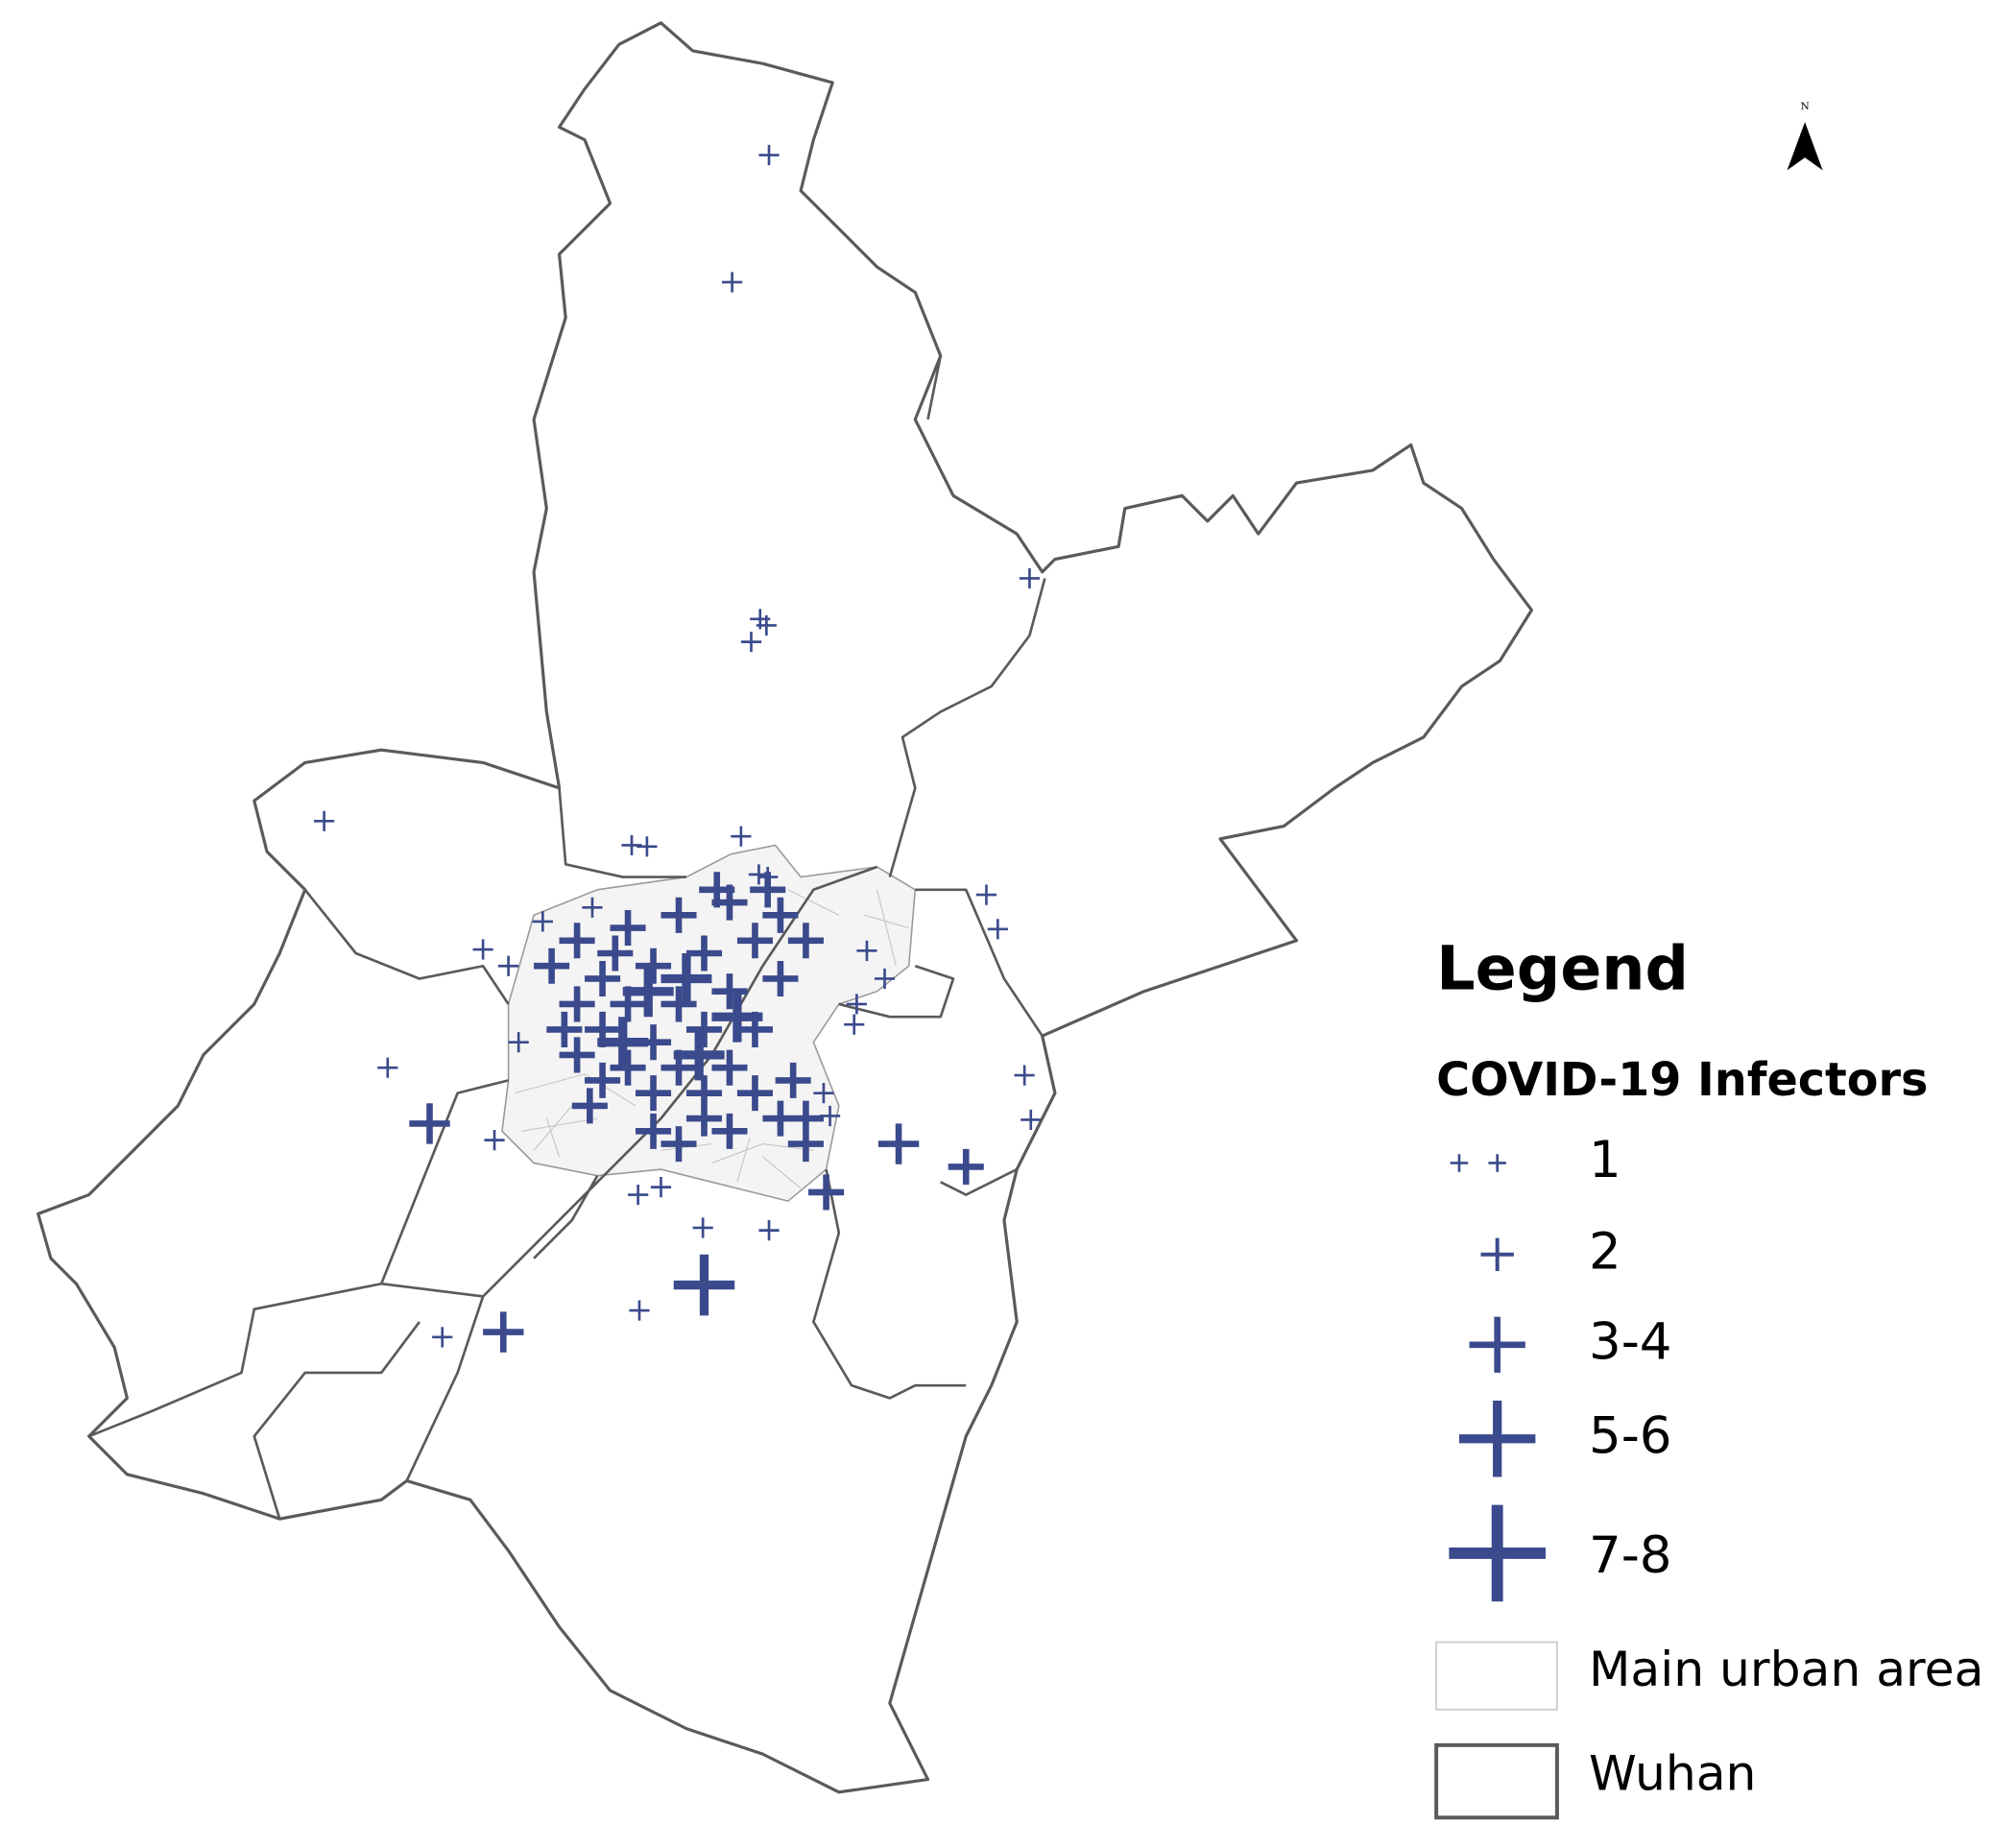  I want to click on legend-label: 1, so click(1605, 1160).